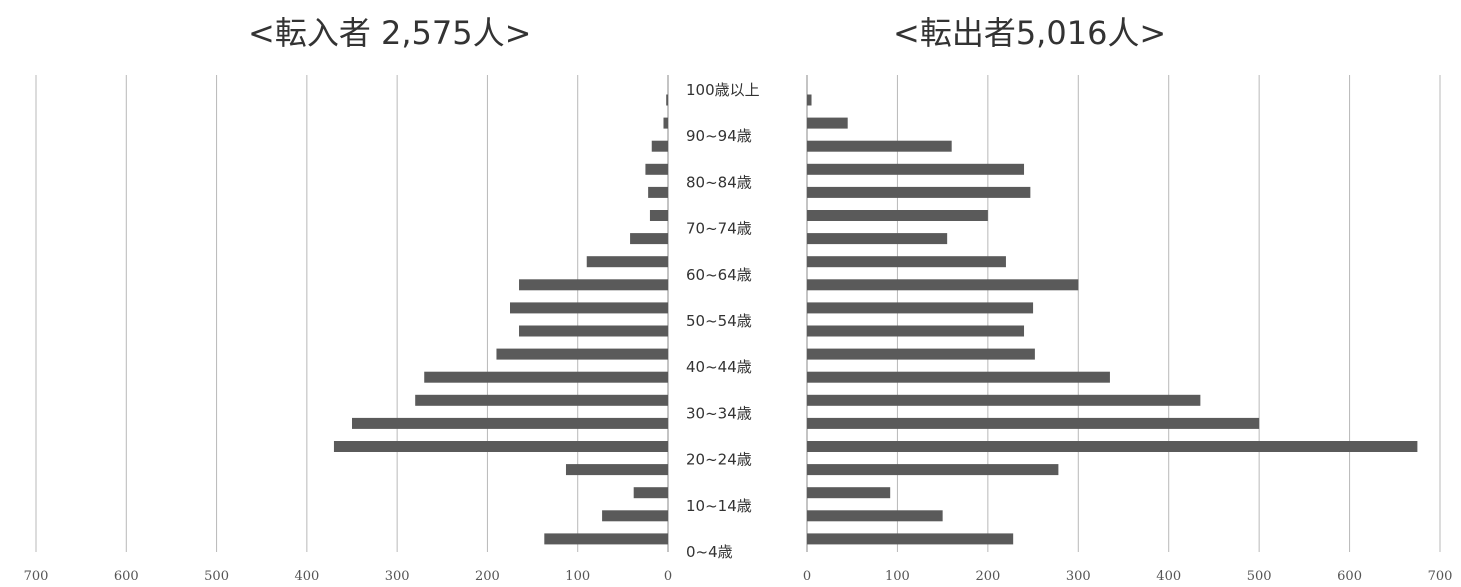  What do you see at coordinates (719, 275) in the screenshot?
I see `age-label: 60~64歳` at bounding box center [719, 275].